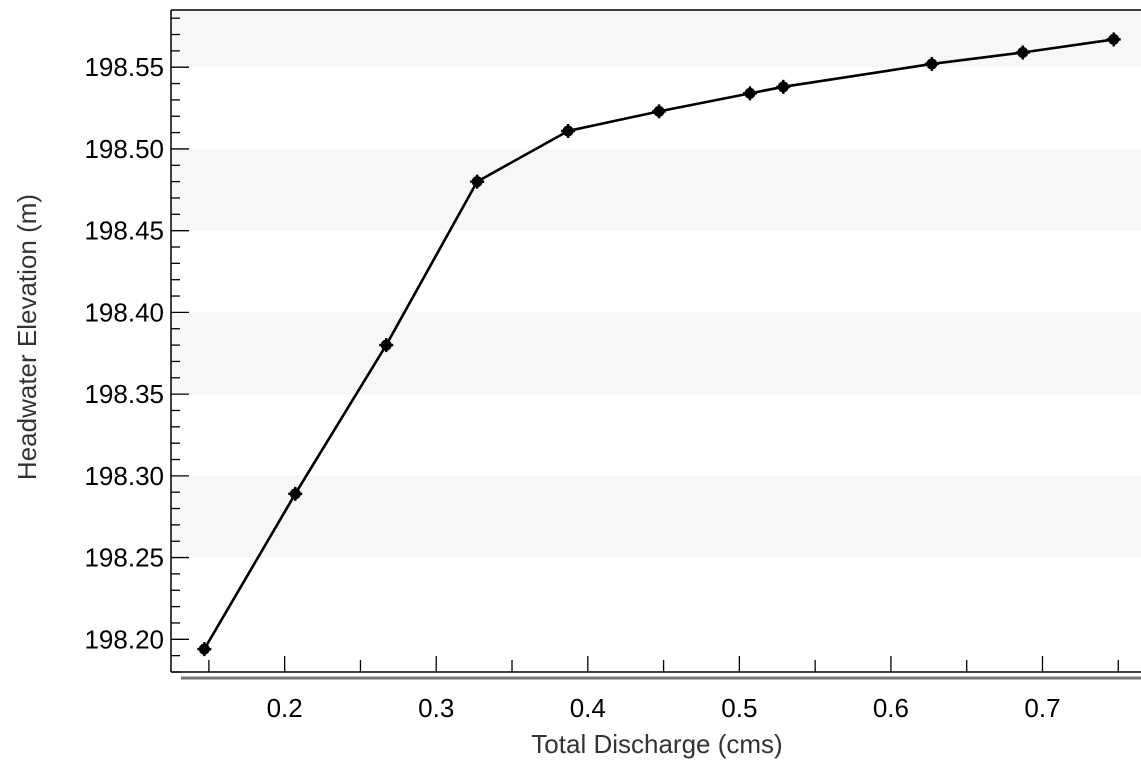  I want to click on y-tick-label: 198.55, so click(124, 67).